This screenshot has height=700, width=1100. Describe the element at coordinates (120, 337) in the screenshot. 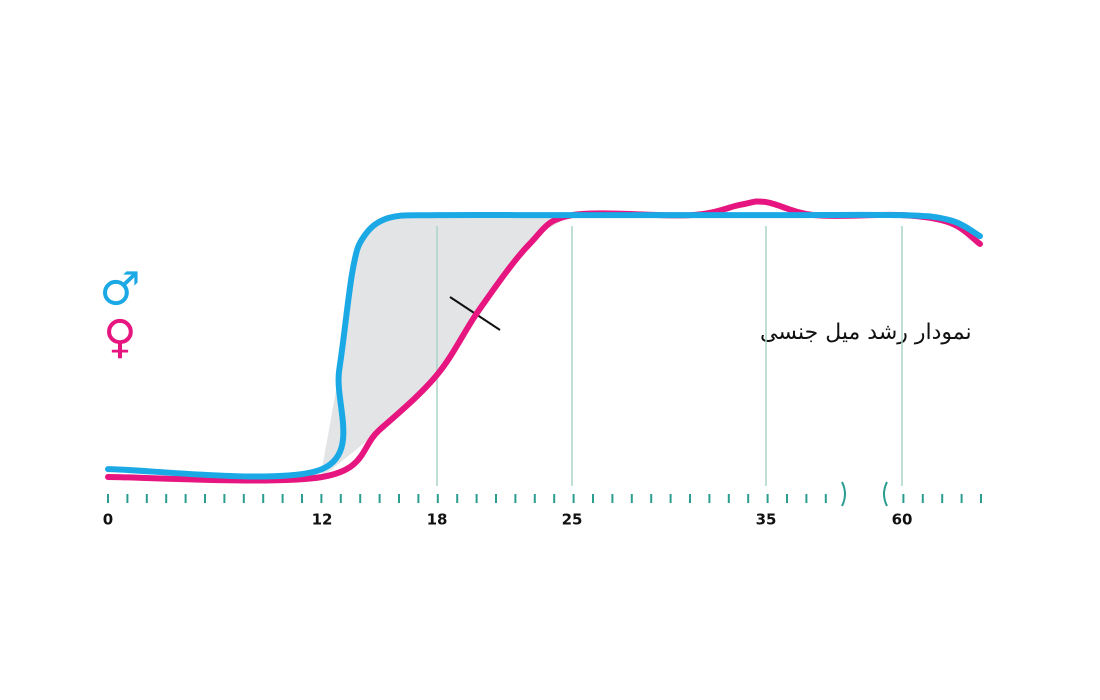

I see `legend-symbol: ♀` at that location.